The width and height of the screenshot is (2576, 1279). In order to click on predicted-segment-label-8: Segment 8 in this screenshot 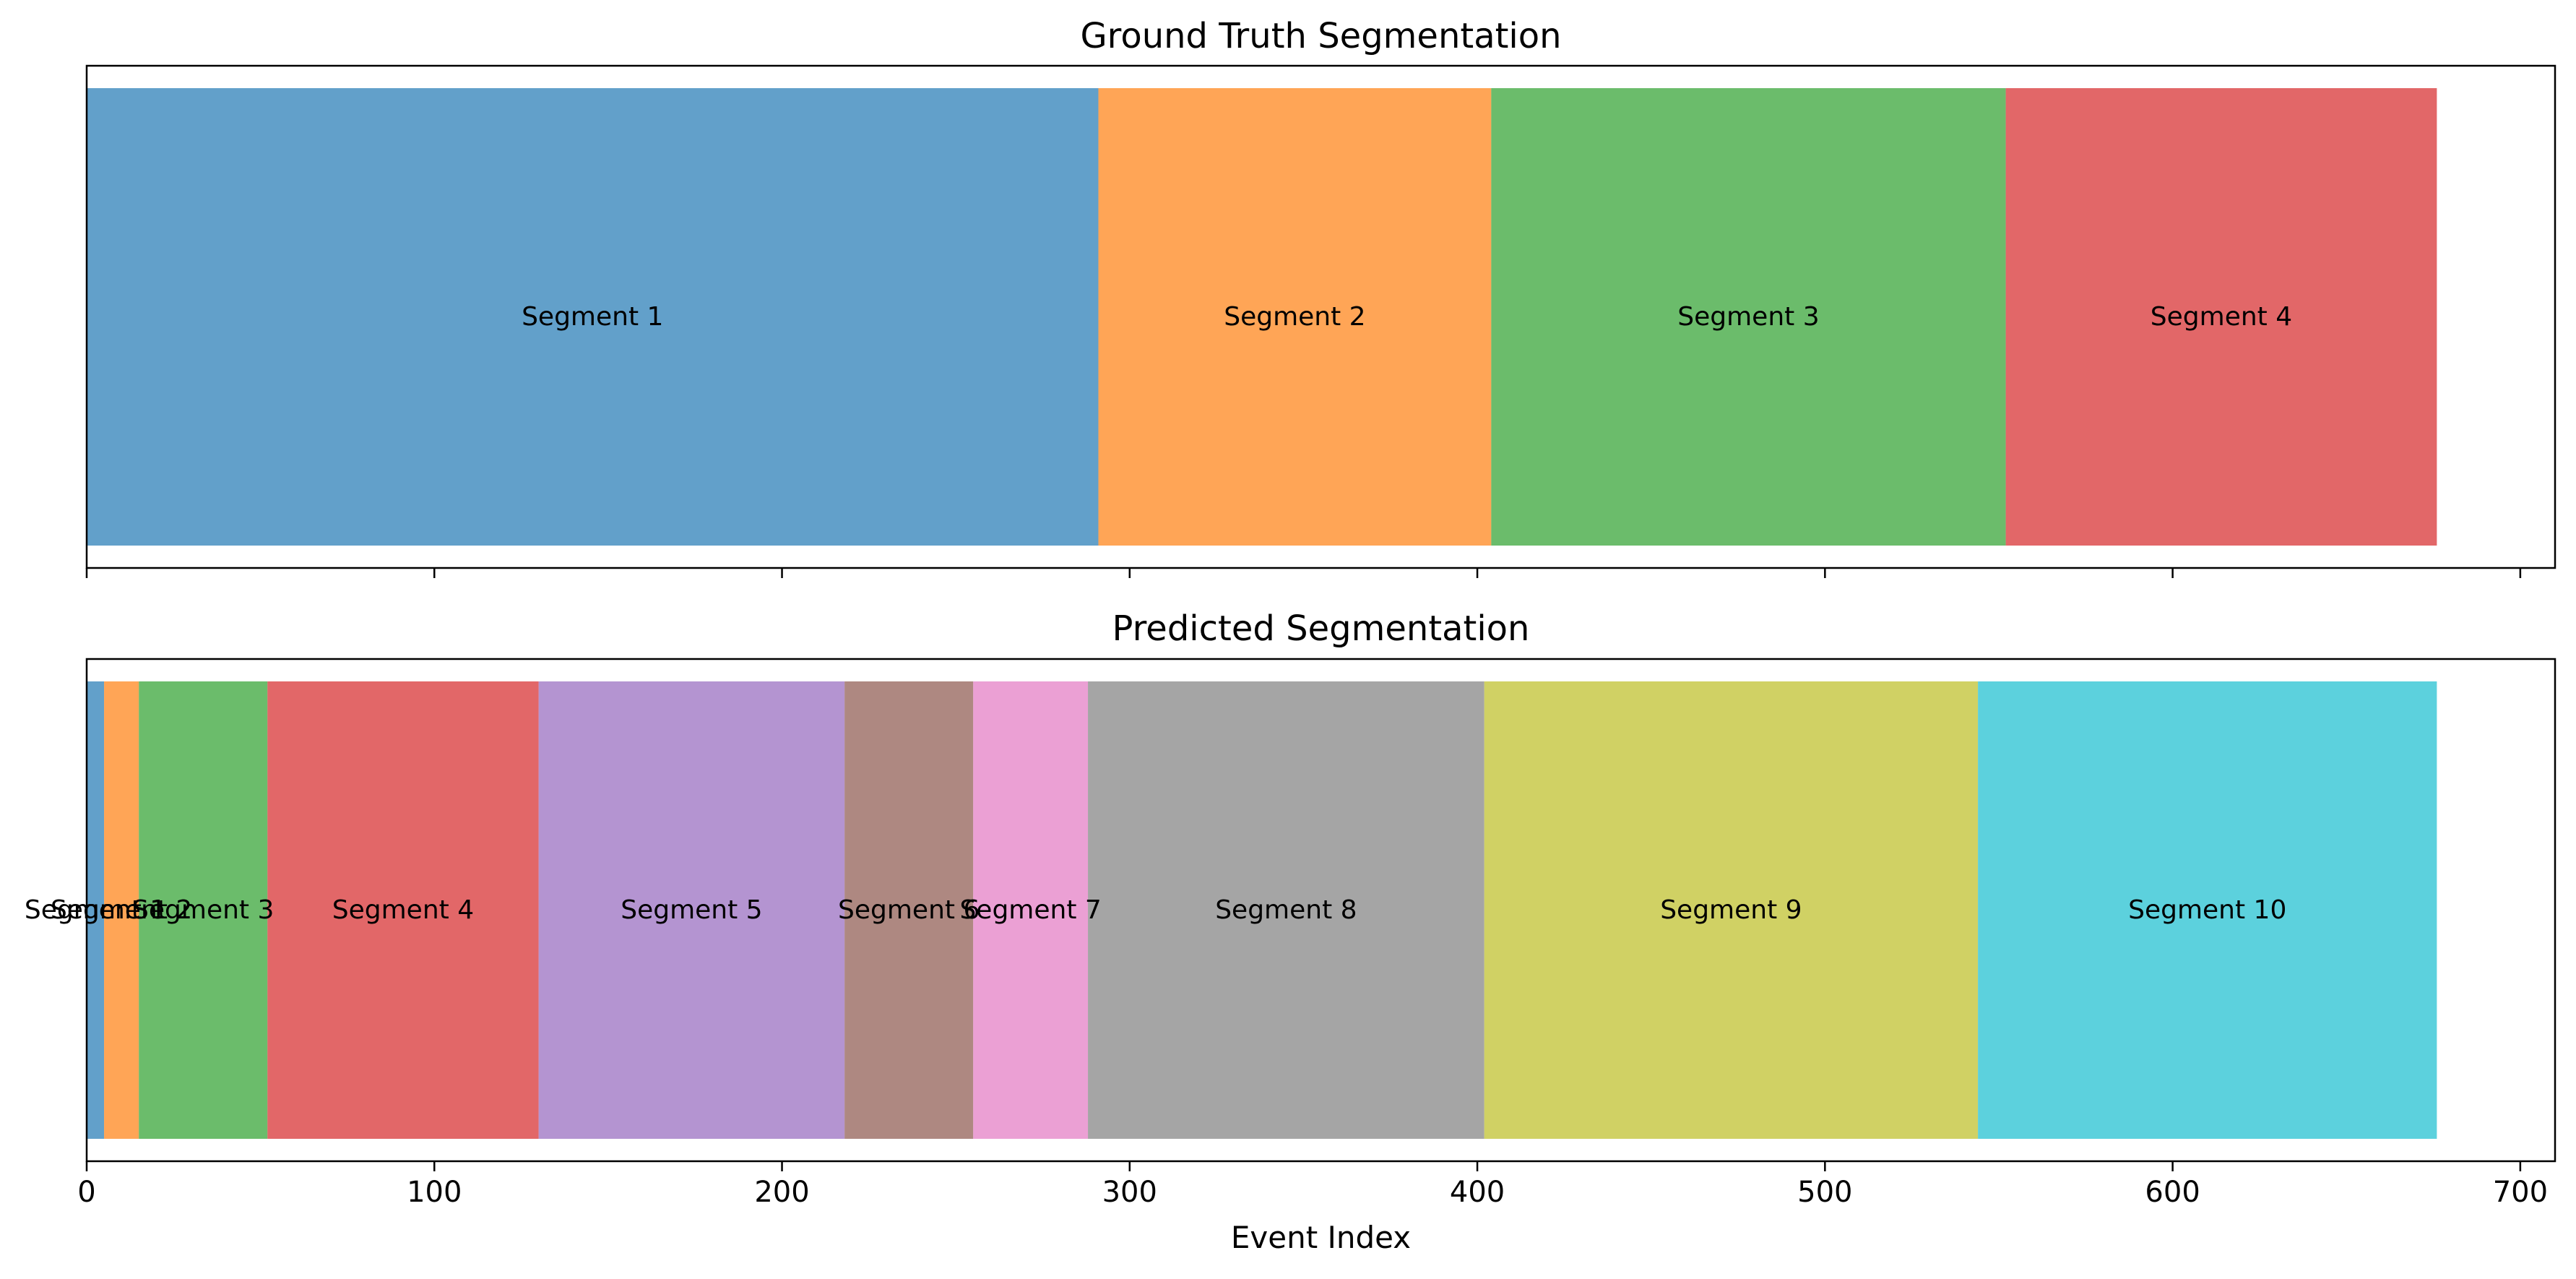, I will do `click(1286, 910)`.